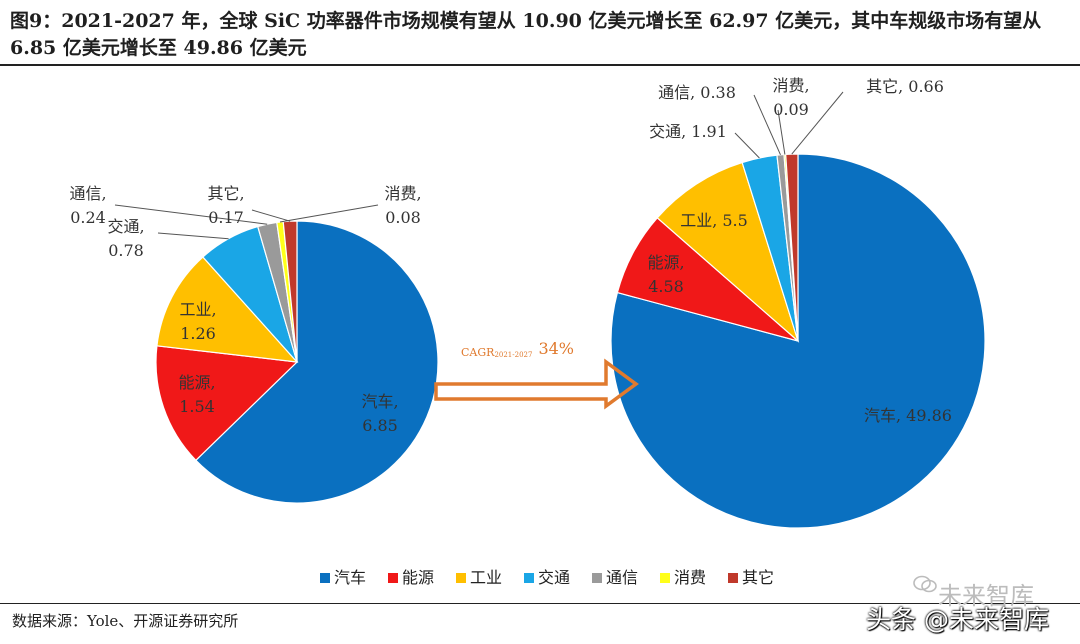  What do you see at coordinates (697, 92) in the screenshot?
I see `pie-2027-label-telecom: 通信, 0.38` at bounding box center [697, 92].